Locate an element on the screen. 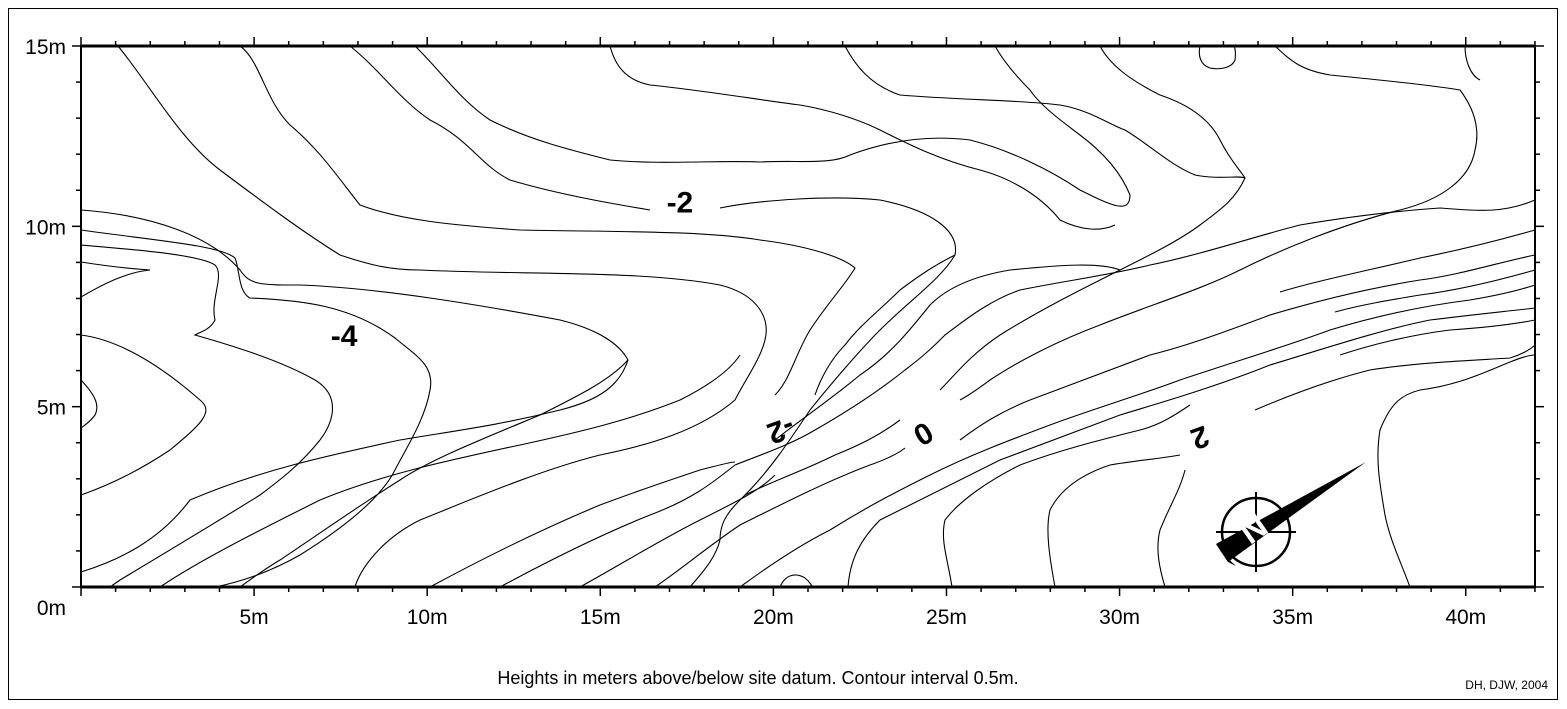 This screenshot has width=1567, height=709. y-tick-label: 5m is located at coordinates (51, 408).